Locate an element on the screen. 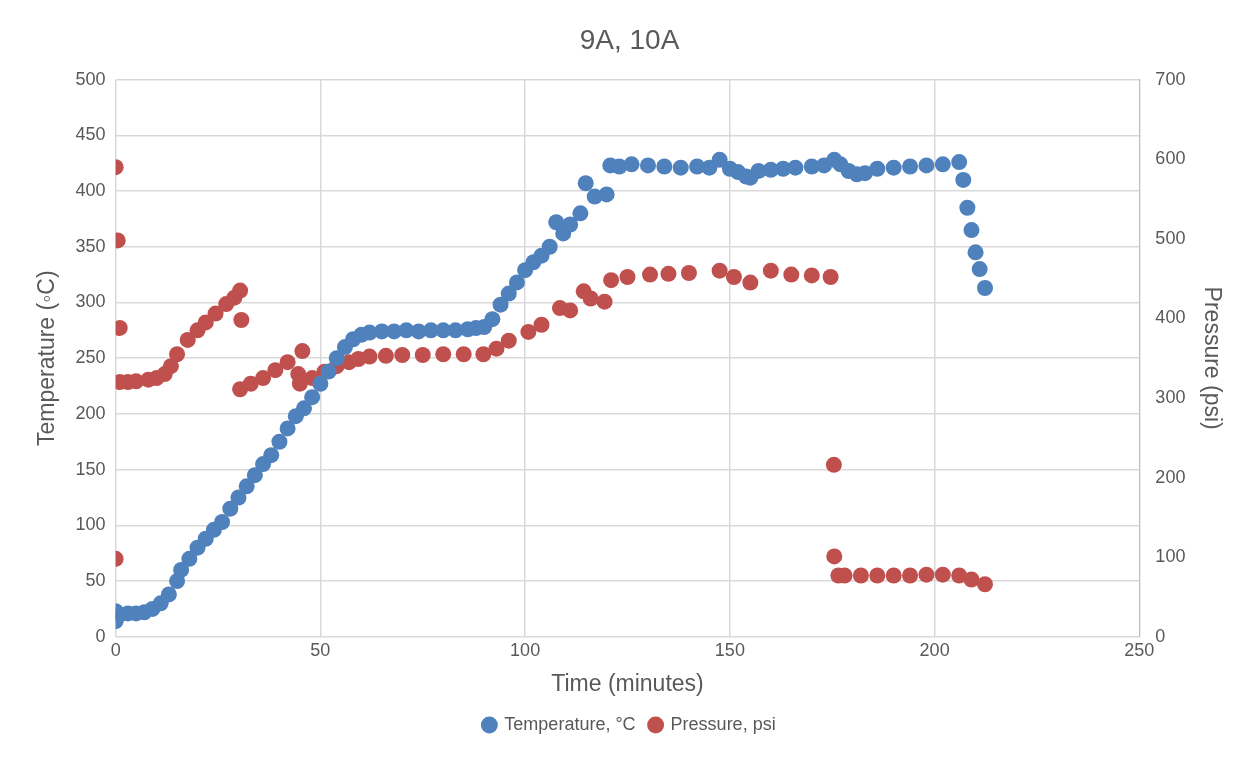  y-tick-label: 500 is located at coordinates (90, 78).